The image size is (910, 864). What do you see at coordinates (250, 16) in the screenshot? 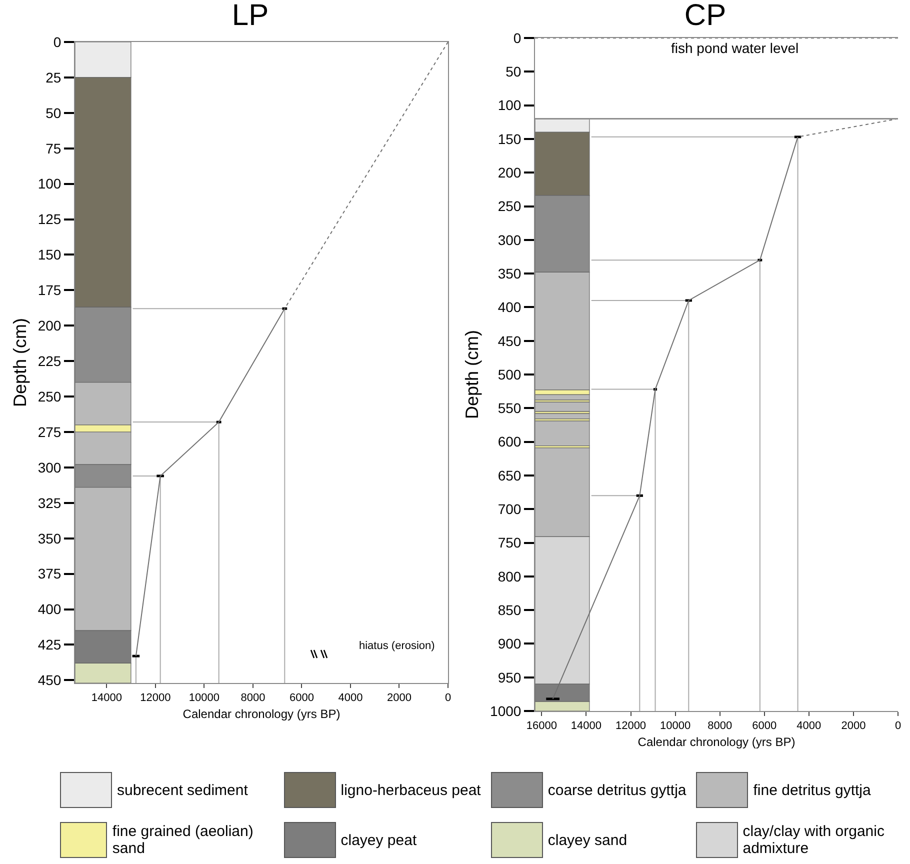
I see `chart-title: LP` at bounding box center [250, 16].